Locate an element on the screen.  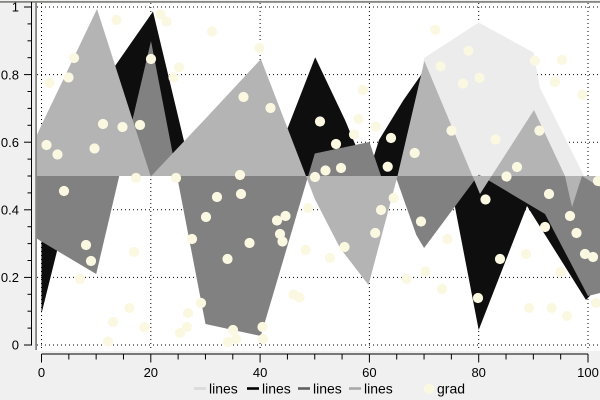
svg-text: 80 is located at coordinates (478, 372).